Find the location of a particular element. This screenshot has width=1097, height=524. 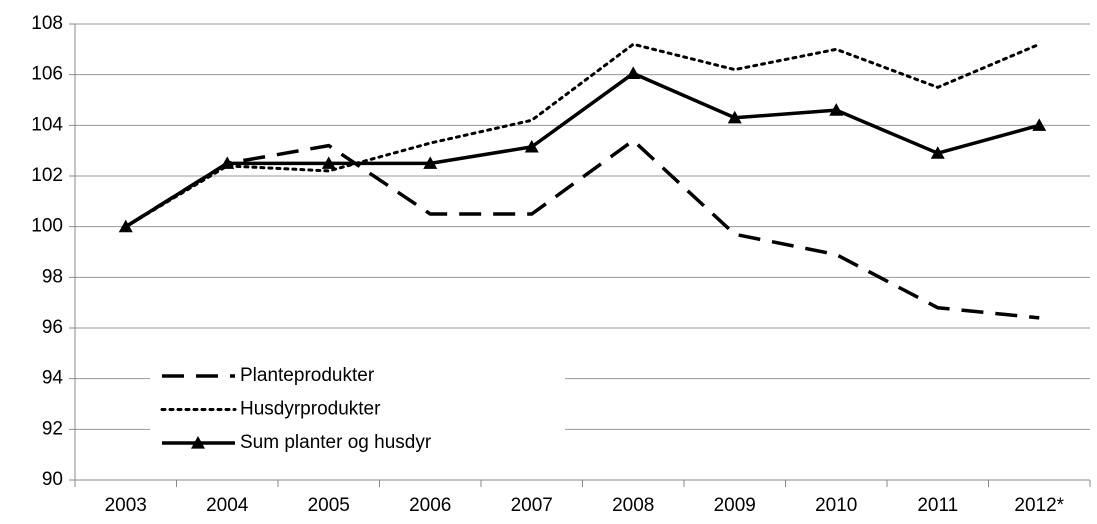

y-tick-label: 96 is located at coordinates (52, 327).